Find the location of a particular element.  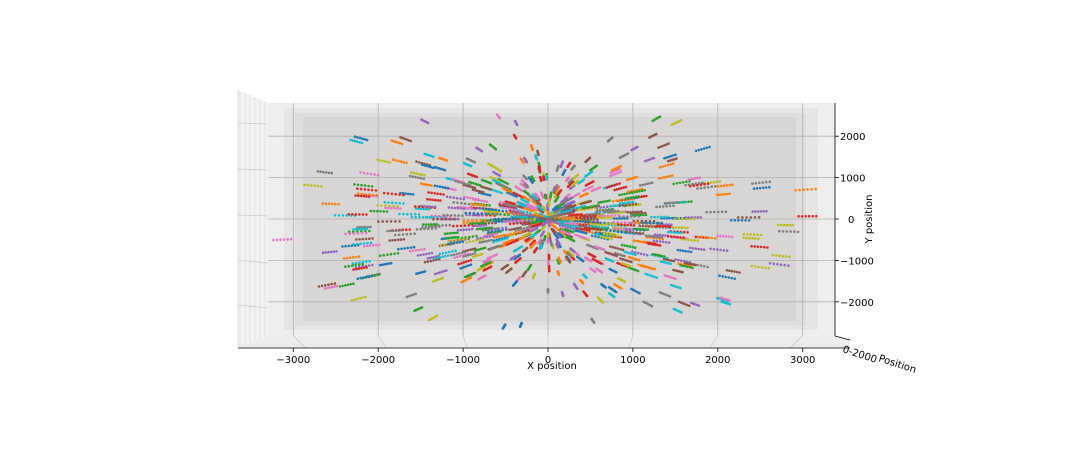

y-tick-label: 2000 is located at coordinates (852, 137).